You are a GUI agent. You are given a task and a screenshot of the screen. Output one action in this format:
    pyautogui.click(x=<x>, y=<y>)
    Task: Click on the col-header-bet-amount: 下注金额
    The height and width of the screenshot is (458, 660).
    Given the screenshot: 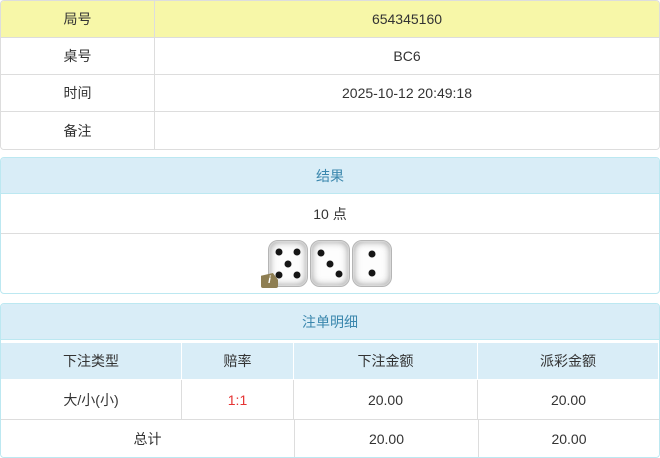 What is the action you would take?
    pyautogui.click(x=386, y=361)
    